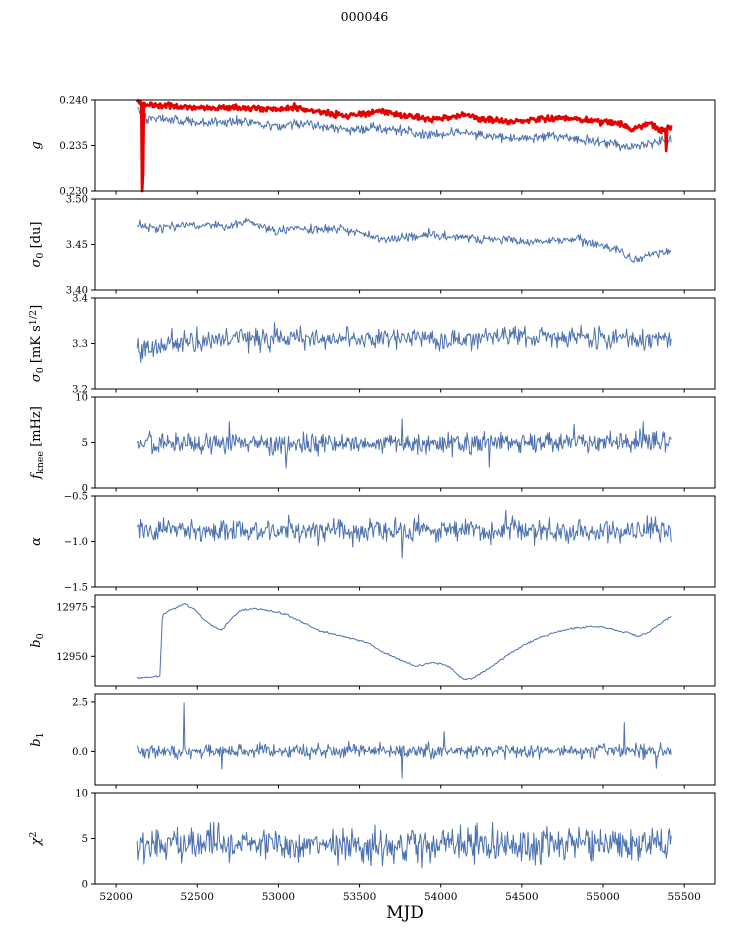  I want to click on panel-g: 0.230 0.235 0.240 g, so click(372, 147).